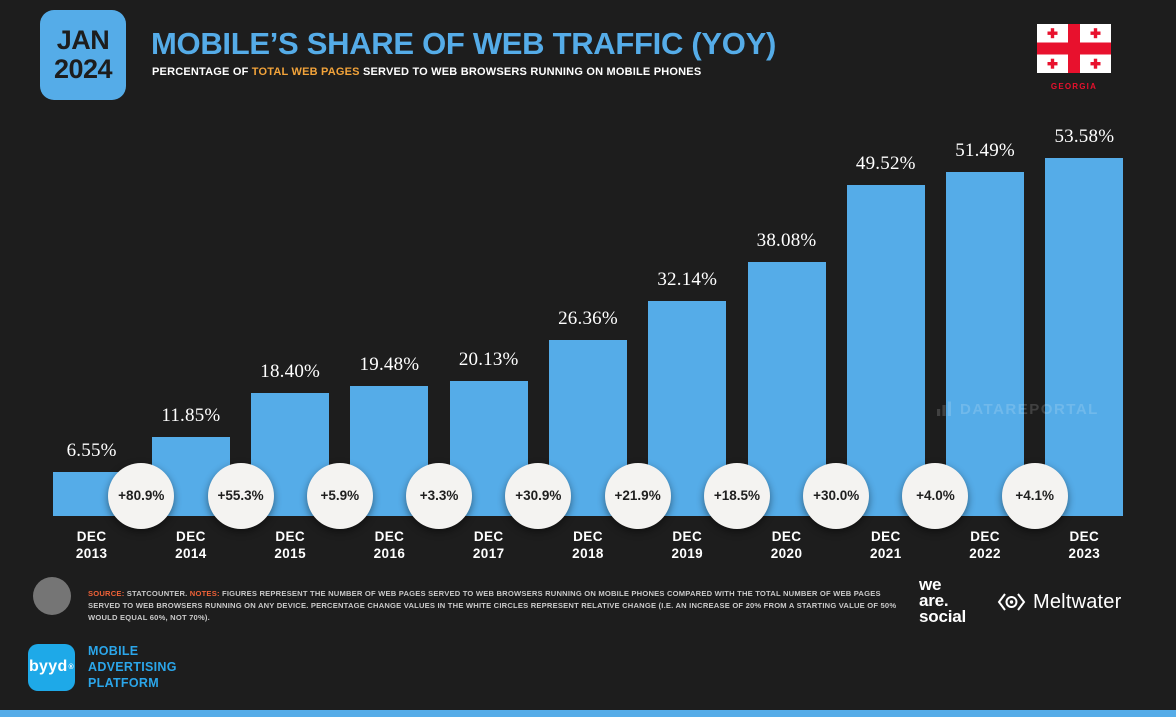 The height and width of the screenshot is (717, 1176). What do you see at coordinates (1074, 48) in the screenshot?
I see `georgia-flag-icon` at bounding box center [1074, 48].